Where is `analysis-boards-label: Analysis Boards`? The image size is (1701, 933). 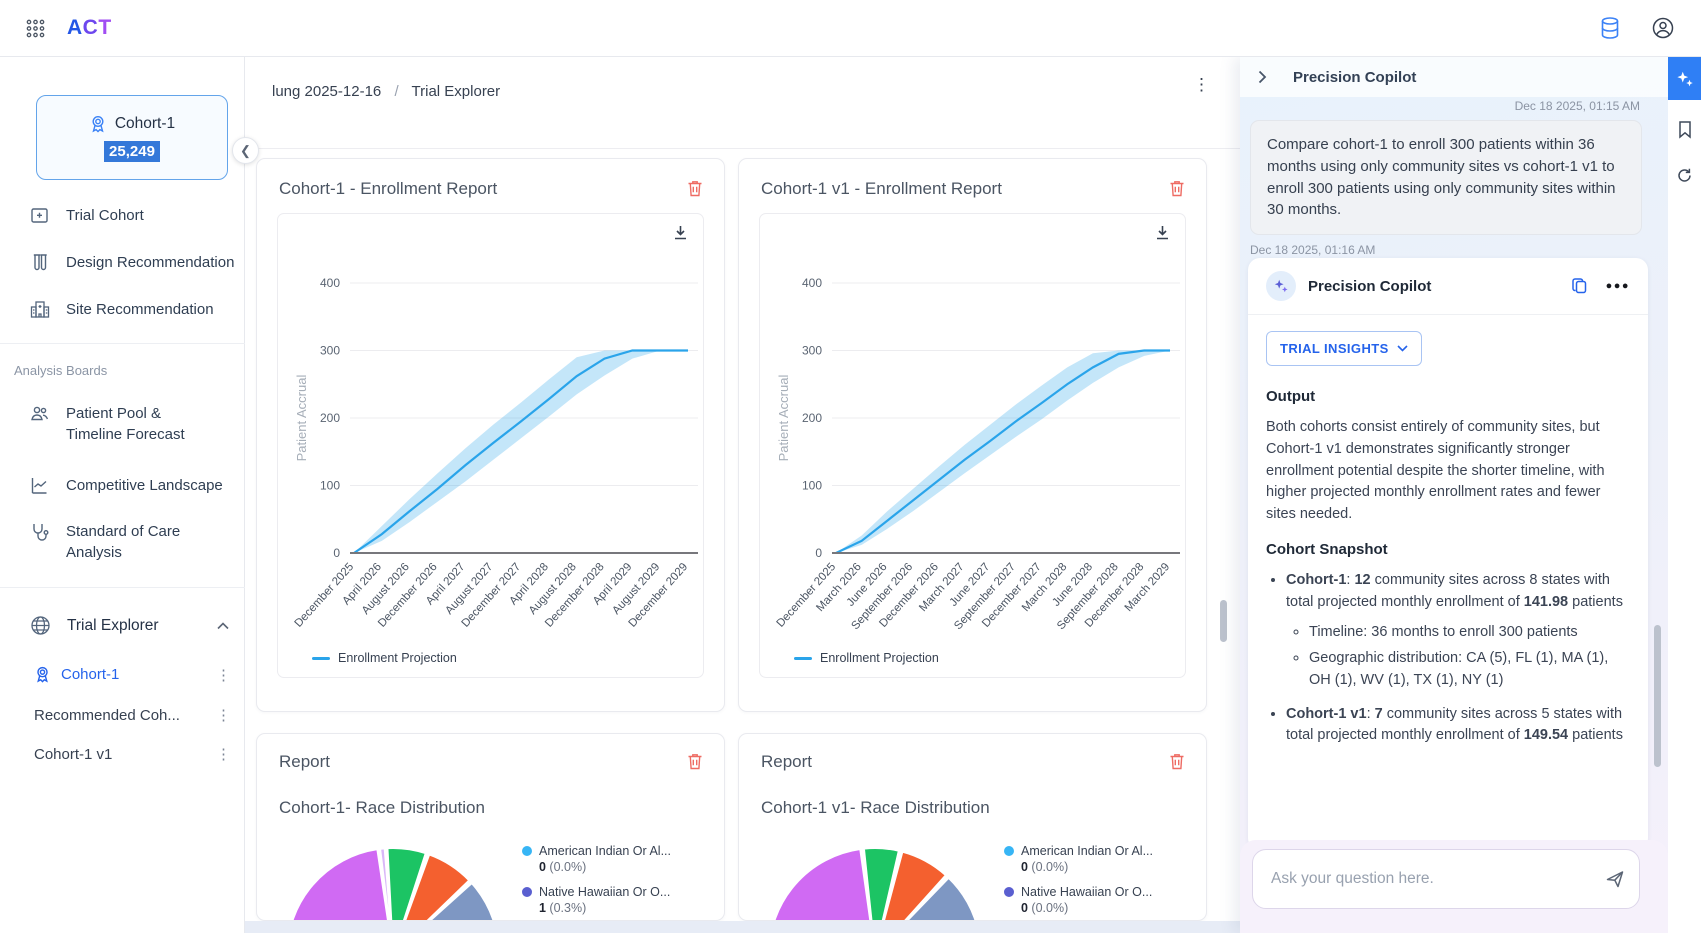 analysis-boards-label: Analysis Boards is located at coordinates (61, 370).